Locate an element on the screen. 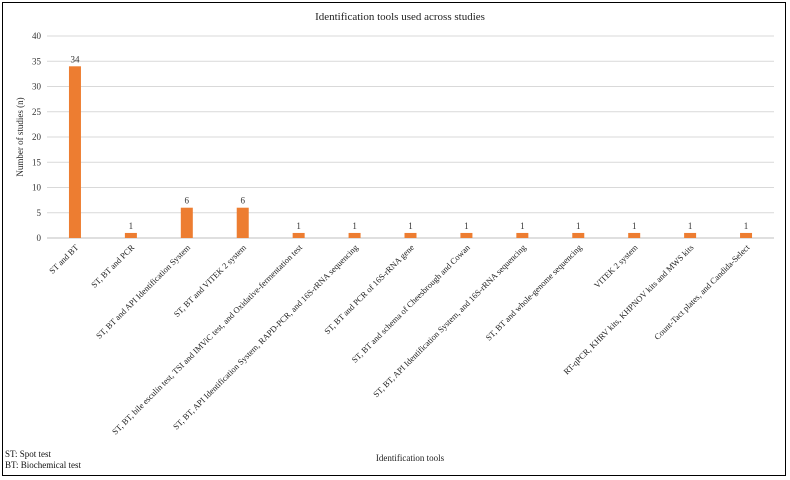 The image size is (790, 480). y-tick-label: 20 is located at coordinates (37, 137).